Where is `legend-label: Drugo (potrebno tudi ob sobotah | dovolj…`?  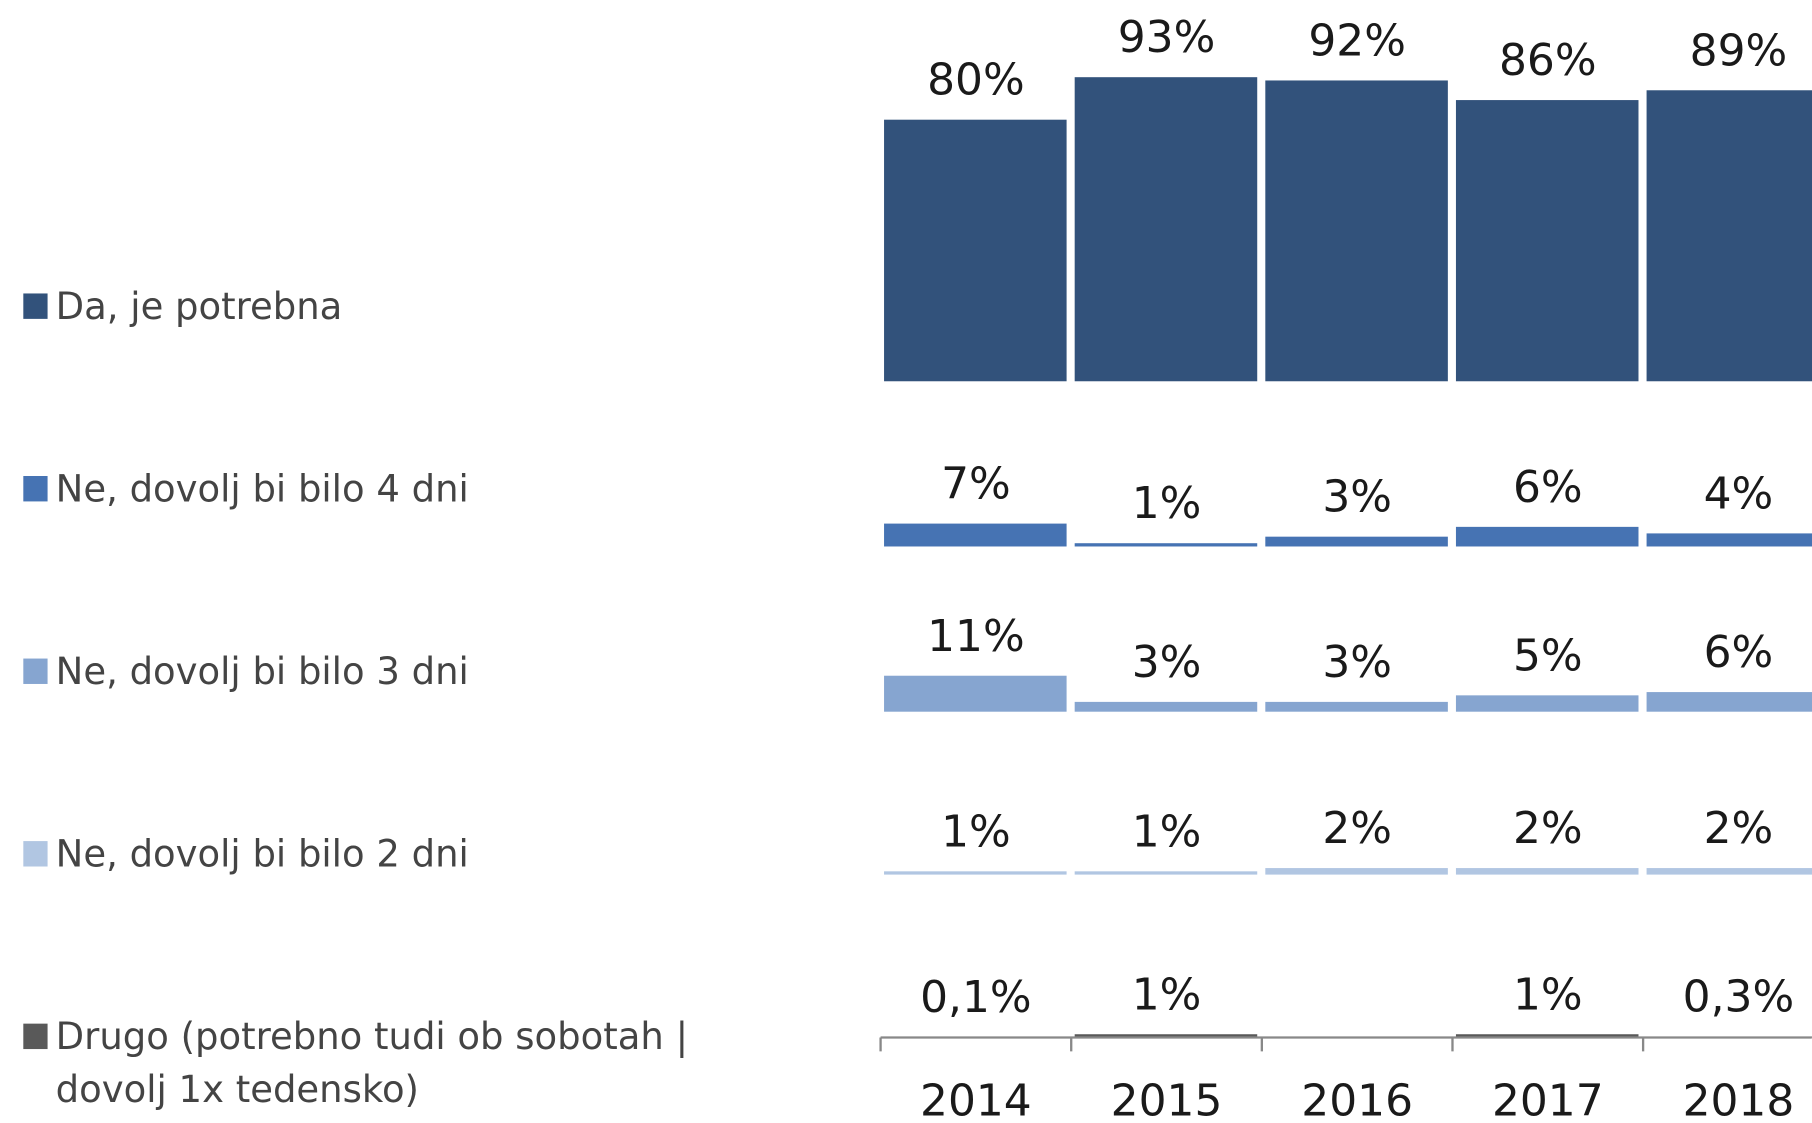
legend-label: Drugo (potrebno tudi ob sobotah | dovolj… is located at coordinates (372, 1063).